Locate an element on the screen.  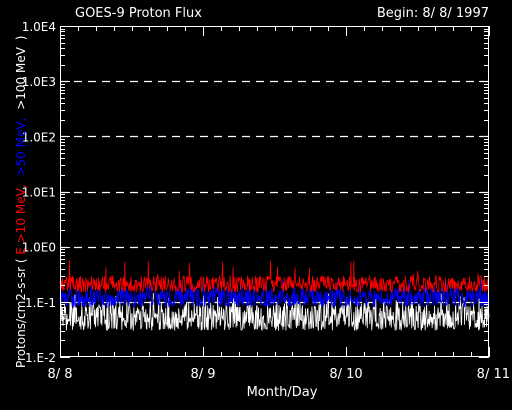
chart-subtitle: Begin: 8/ 8/ 1997 is located at coordinates (433, 13).